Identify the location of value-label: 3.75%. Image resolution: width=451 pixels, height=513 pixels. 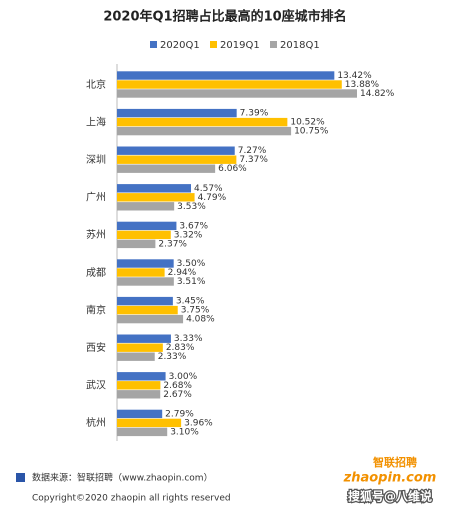
(195, 311).